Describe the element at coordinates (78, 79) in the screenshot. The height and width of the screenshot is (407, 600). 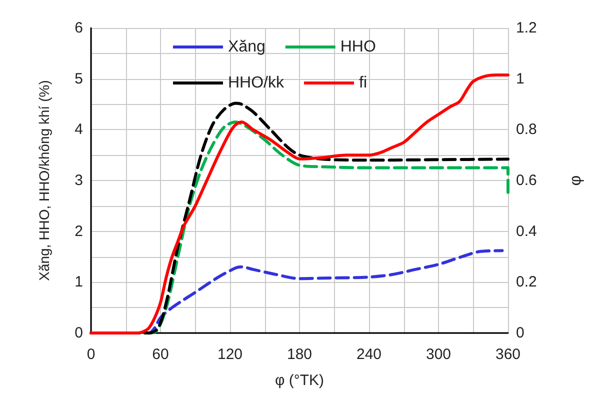
I see `y-tick-label: 5` at that location.